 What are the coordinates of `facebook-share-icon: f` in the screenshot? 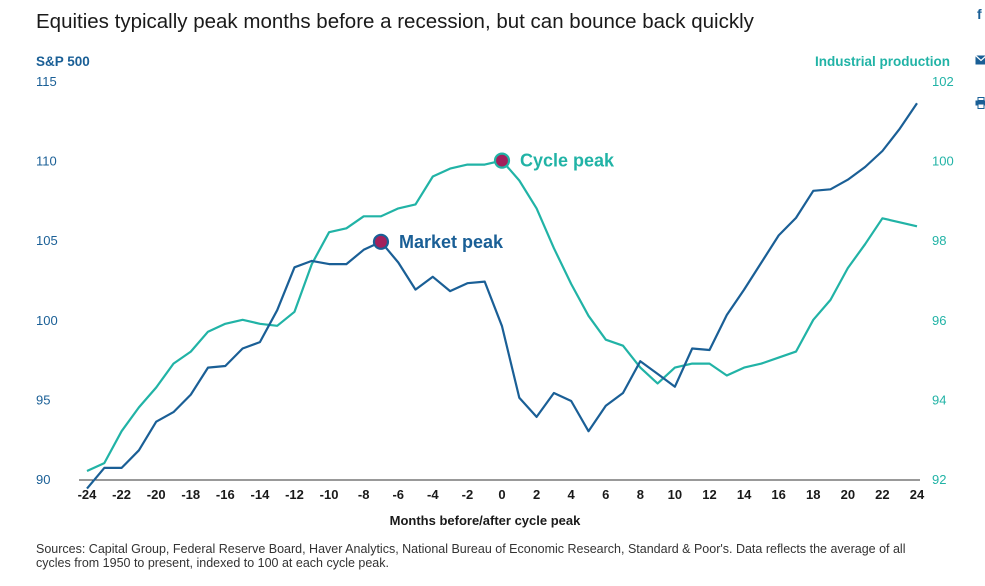 It's located at (979, 14).